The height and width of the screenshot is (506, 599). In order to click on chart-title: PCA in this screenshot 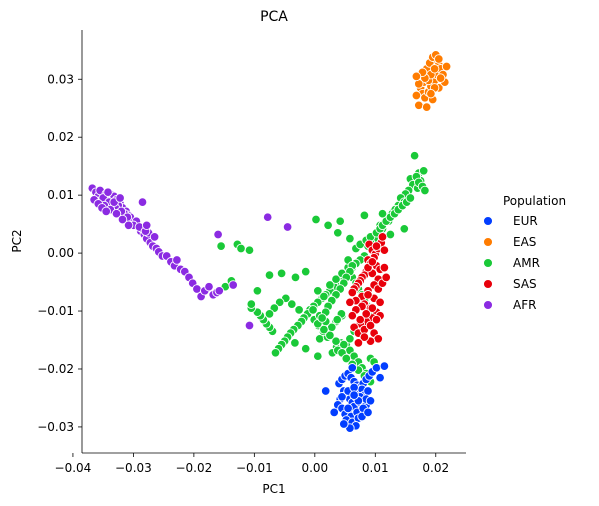, I will do `click(274, 17)`.